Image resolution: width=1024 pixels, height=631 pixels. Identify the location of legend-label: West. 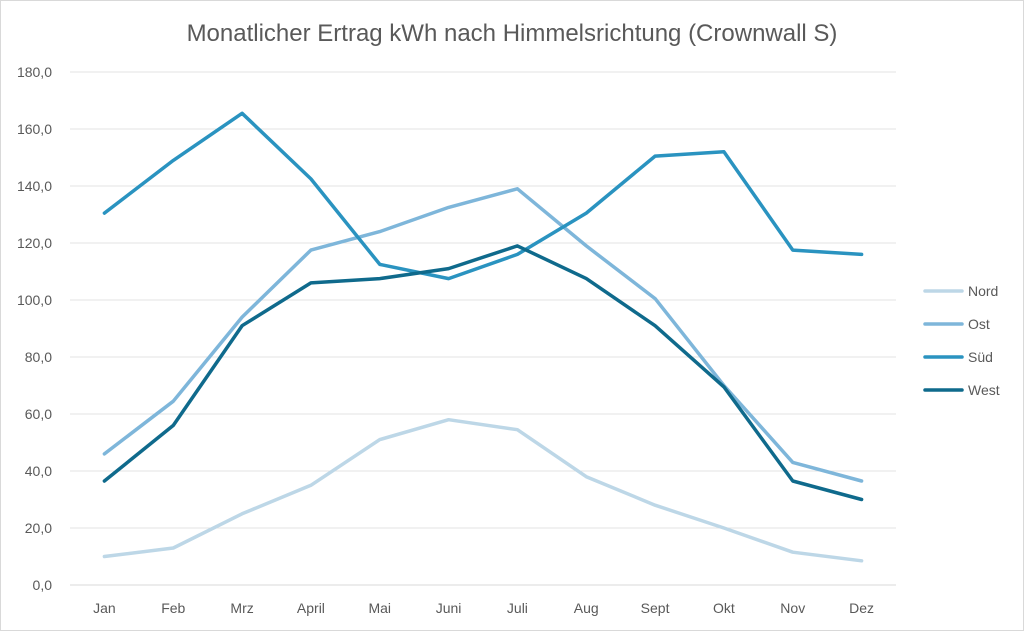
(984, 390).